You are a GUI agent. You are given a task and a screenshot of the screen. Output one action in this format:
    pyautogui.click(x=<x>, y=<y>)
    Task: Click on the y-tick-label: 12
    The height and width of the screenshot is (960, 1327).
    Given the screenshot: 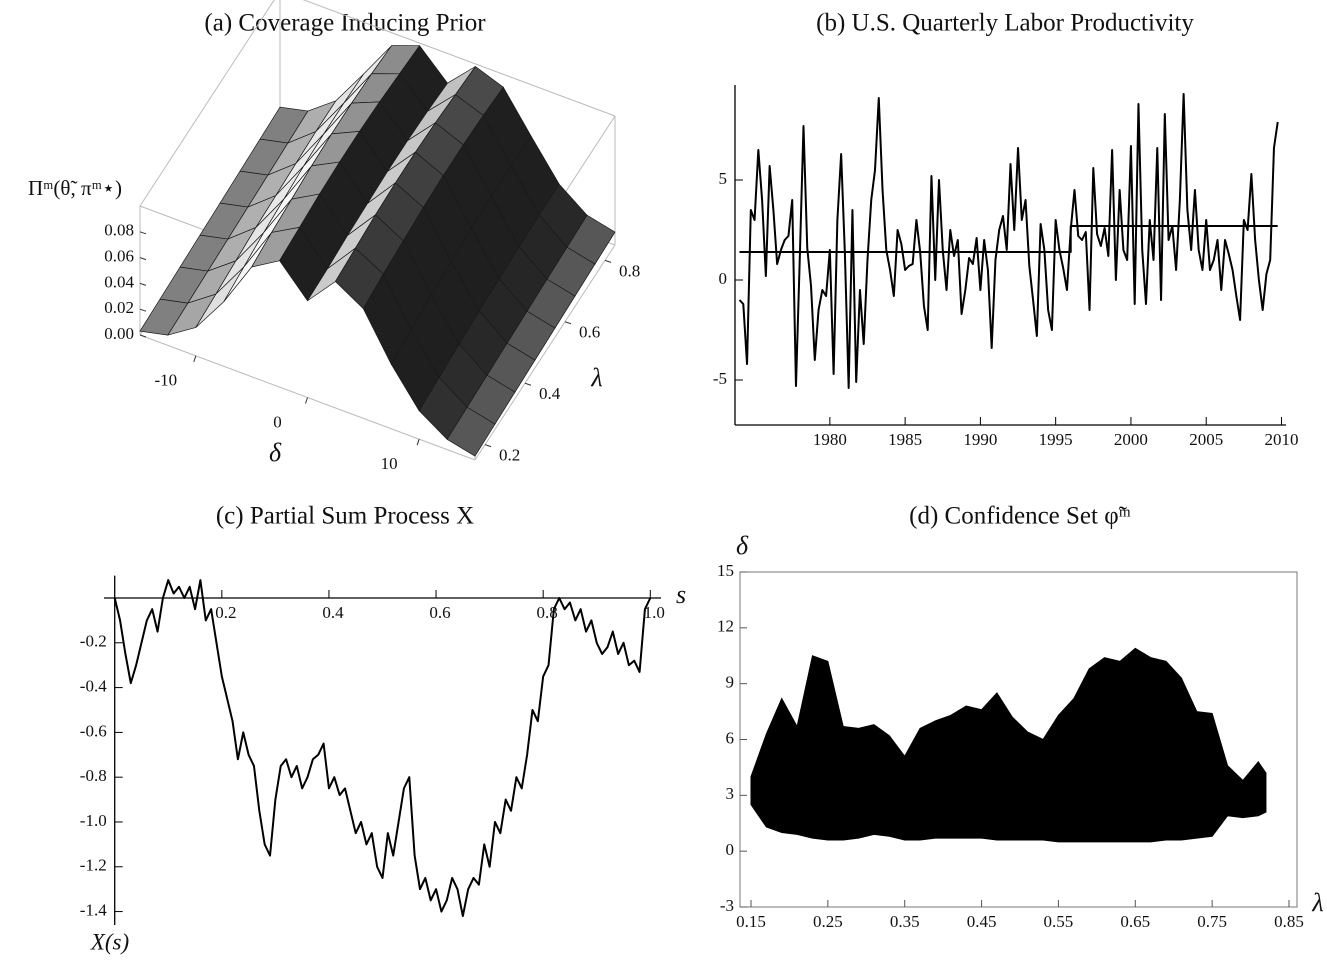 What is the action you would take?
    pyautogui.click(x=725, y=626)
    